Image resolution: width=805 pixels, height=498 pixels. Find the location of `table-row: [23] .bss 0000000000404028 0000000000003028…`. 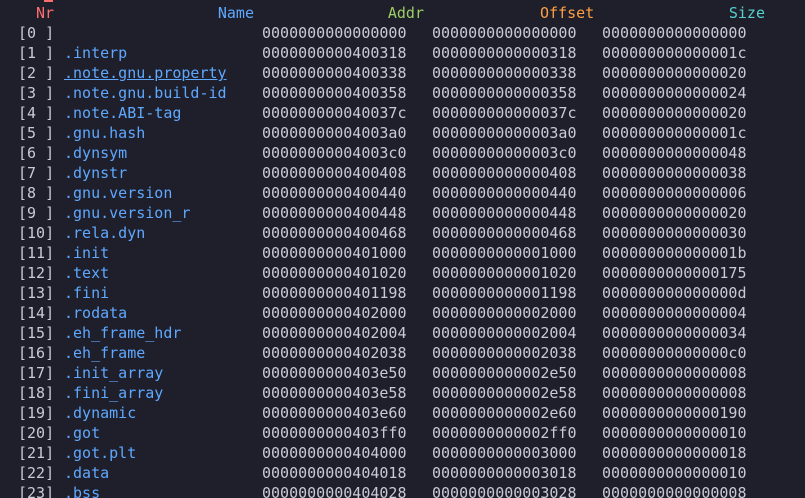

table-row: [23] .bss 0000000000404028 0000000000003028… is located at coordinates (402, 490).